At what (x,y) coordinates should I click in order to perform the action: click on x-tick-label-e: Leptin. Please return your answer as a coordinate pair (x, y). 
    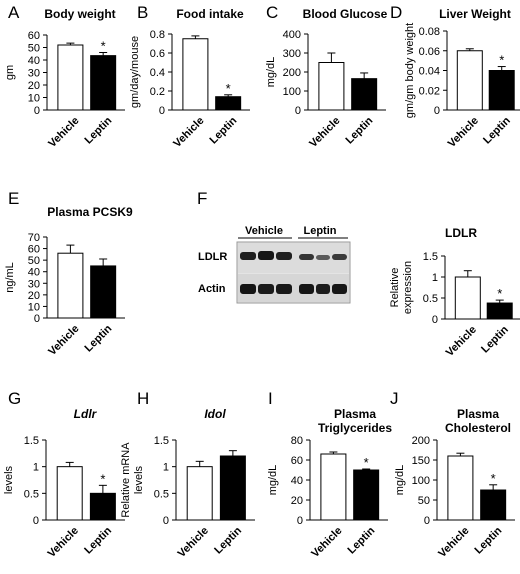
    Looking at the image, I should click on (99, 339).